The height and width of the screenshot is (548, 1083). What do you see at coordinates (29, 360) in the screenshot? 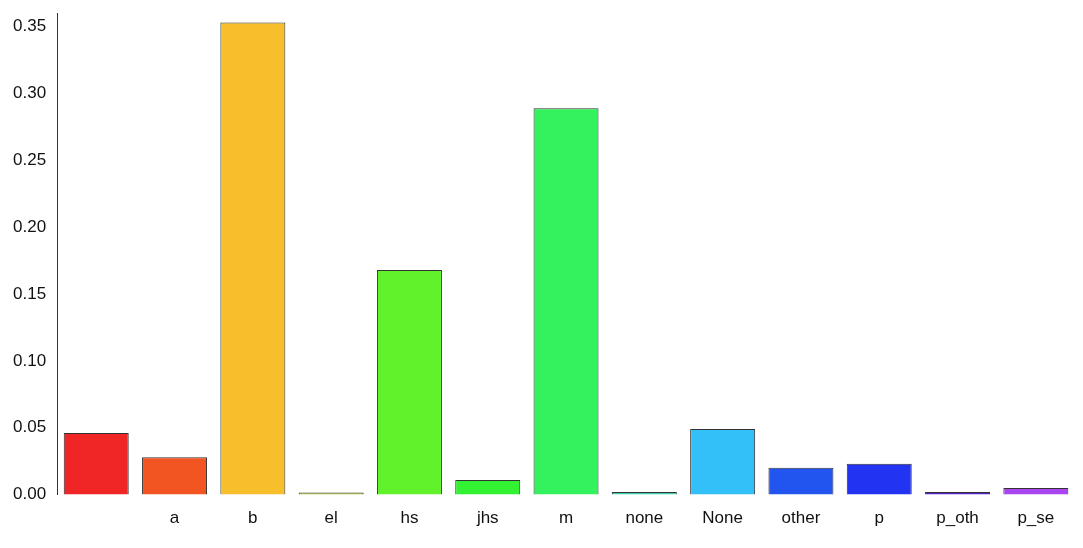
I see `y-tick-label: 0.10` at bounding box center [29, 360].